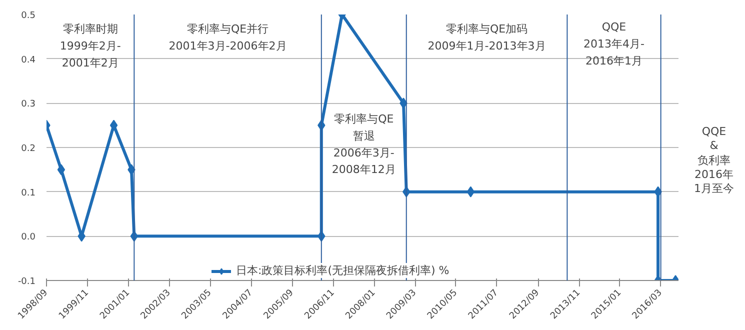 This screenshot has height=330, width=745. What do you see at coordinates (487, 37) in the screenshot?
I see `annotation: 零利率与QE加码 2009年1月-2013年3月` at bounding box center [487, 37].